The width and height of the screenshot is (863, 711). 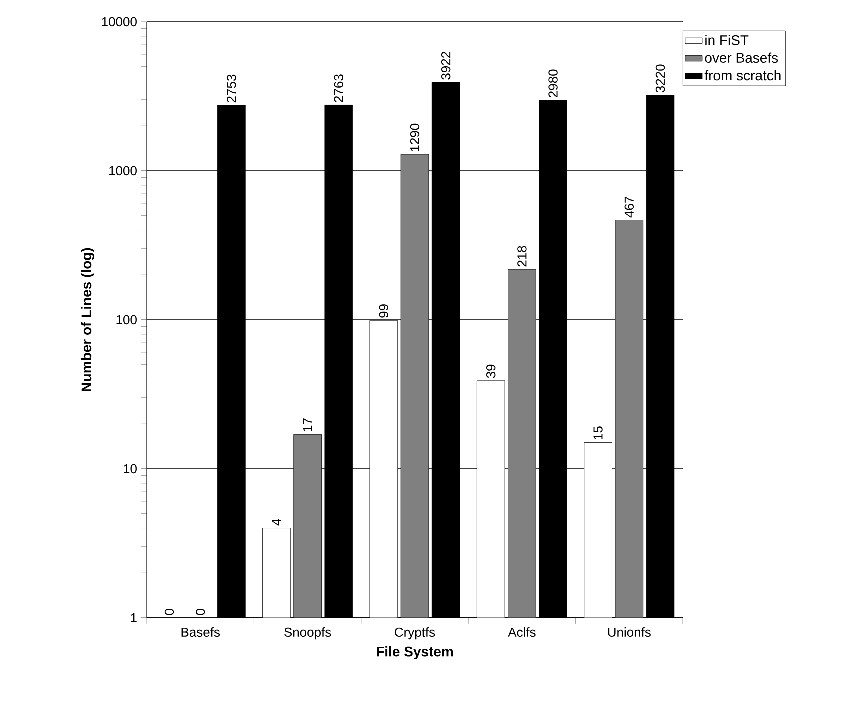 I want to click on y-tick-label: 10, so click(x=130, y=469).